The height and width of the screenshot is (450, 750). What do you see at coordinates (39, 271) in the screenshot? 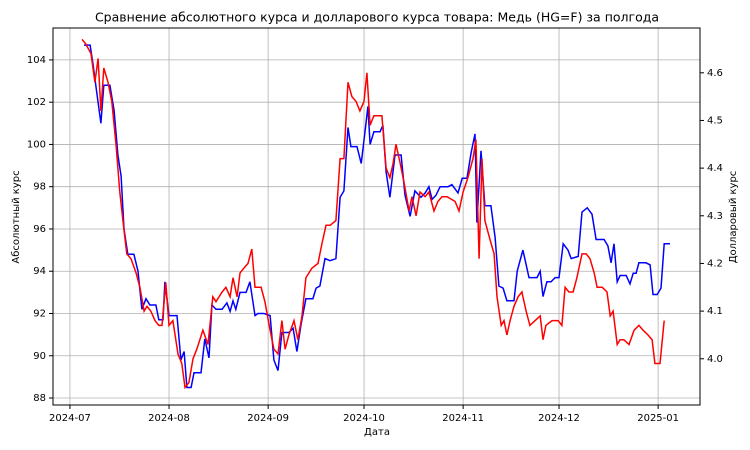
I see `y-tick-label: 94` at bounding box center [39, 271].